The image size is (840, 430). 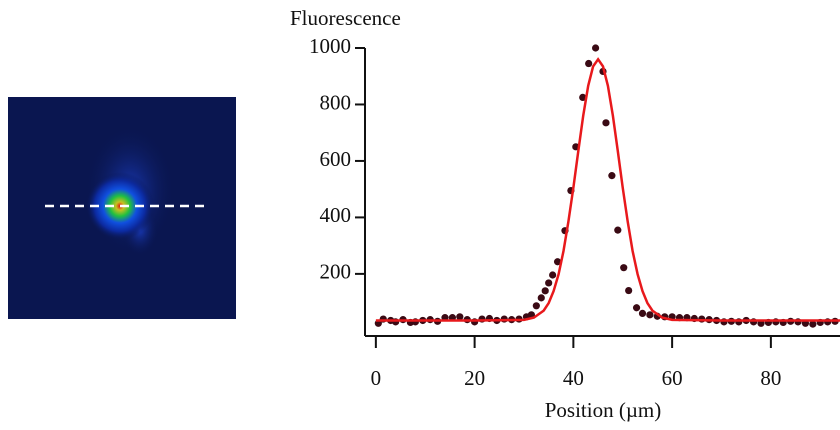 What do you see at coordinates (474, 378) in the screenshot?
I see `x-tick-label: 20` at bounding box center [474, 378].